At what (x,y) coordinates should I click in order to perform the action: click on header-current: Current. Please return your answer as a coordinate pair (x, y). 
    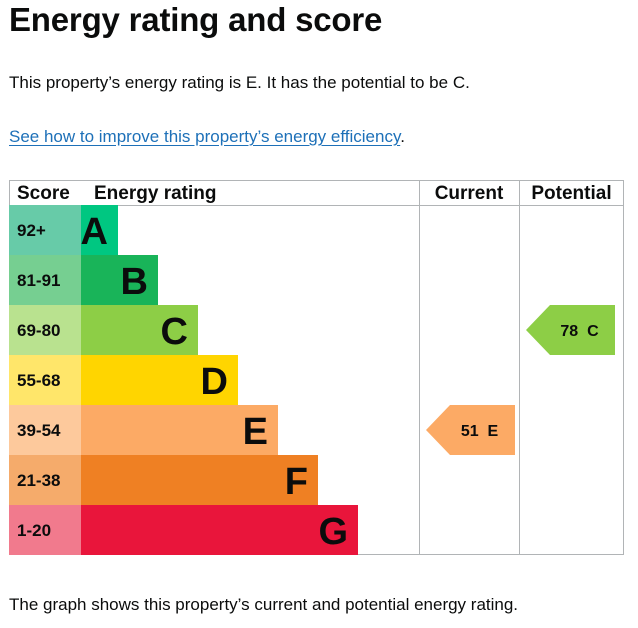
    Looking at the image, I should click on (469, 193).